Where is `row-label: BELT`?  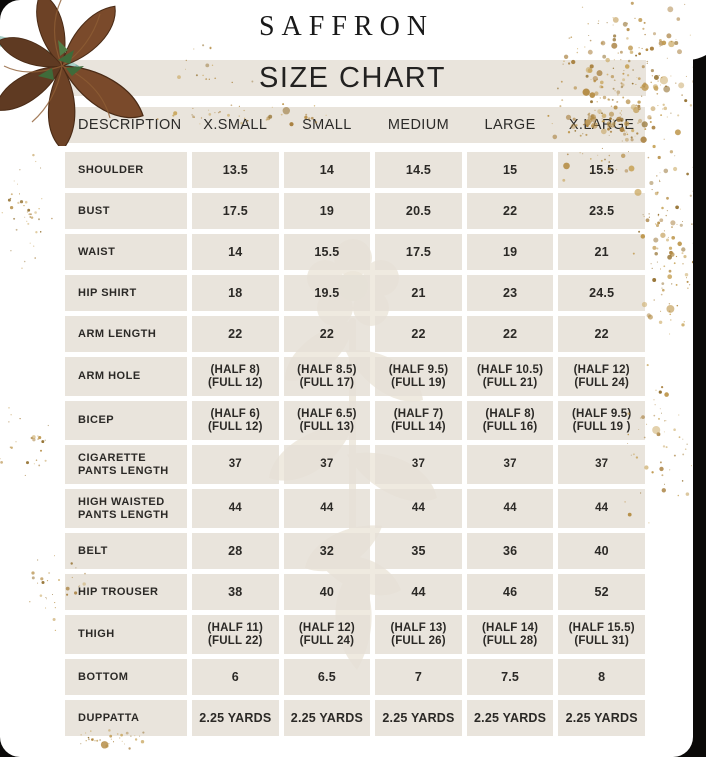
row-label: BELT is located at coordinates (126, 551).